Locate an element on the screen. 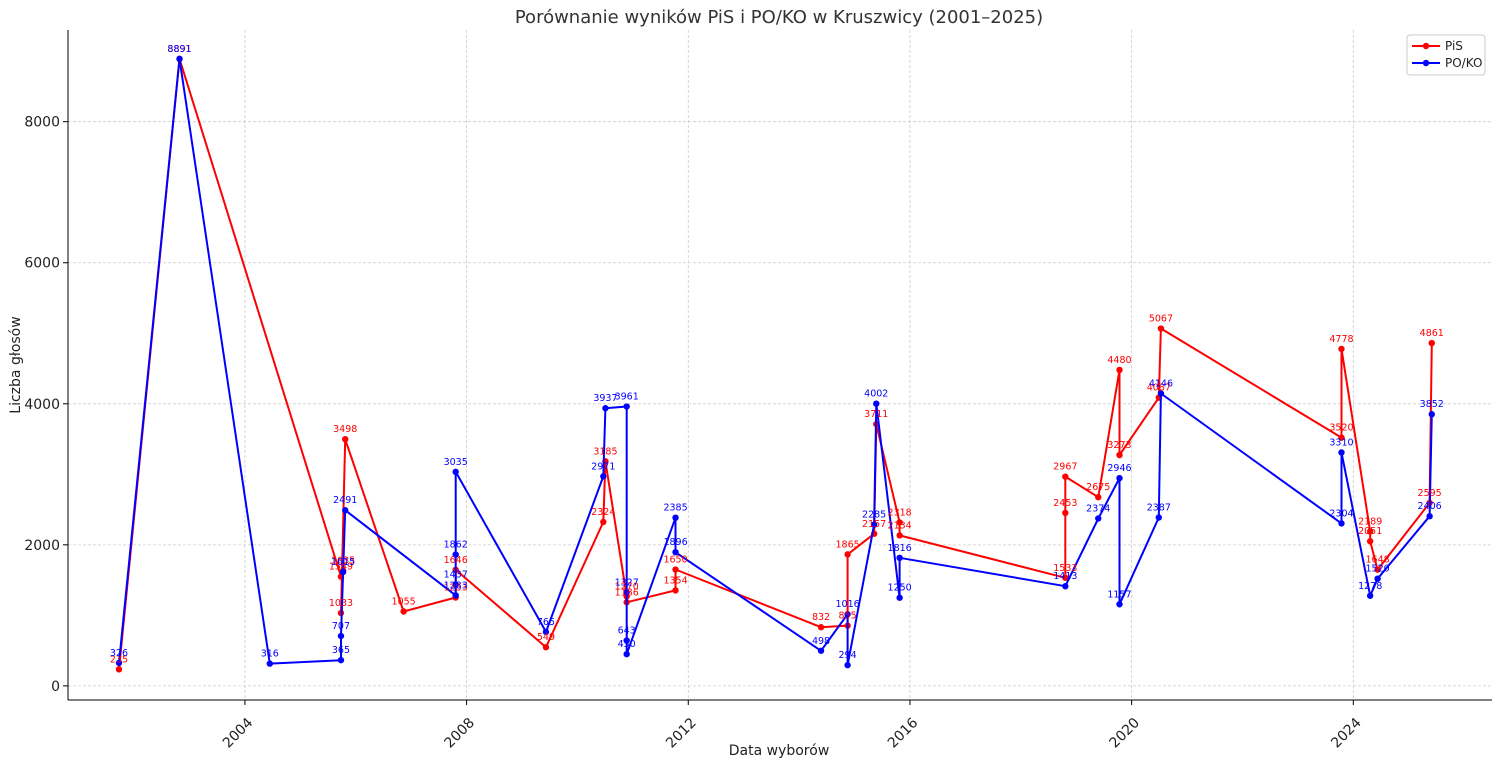  data-label-po-ko: 365 is located at coordinates (341, 650).